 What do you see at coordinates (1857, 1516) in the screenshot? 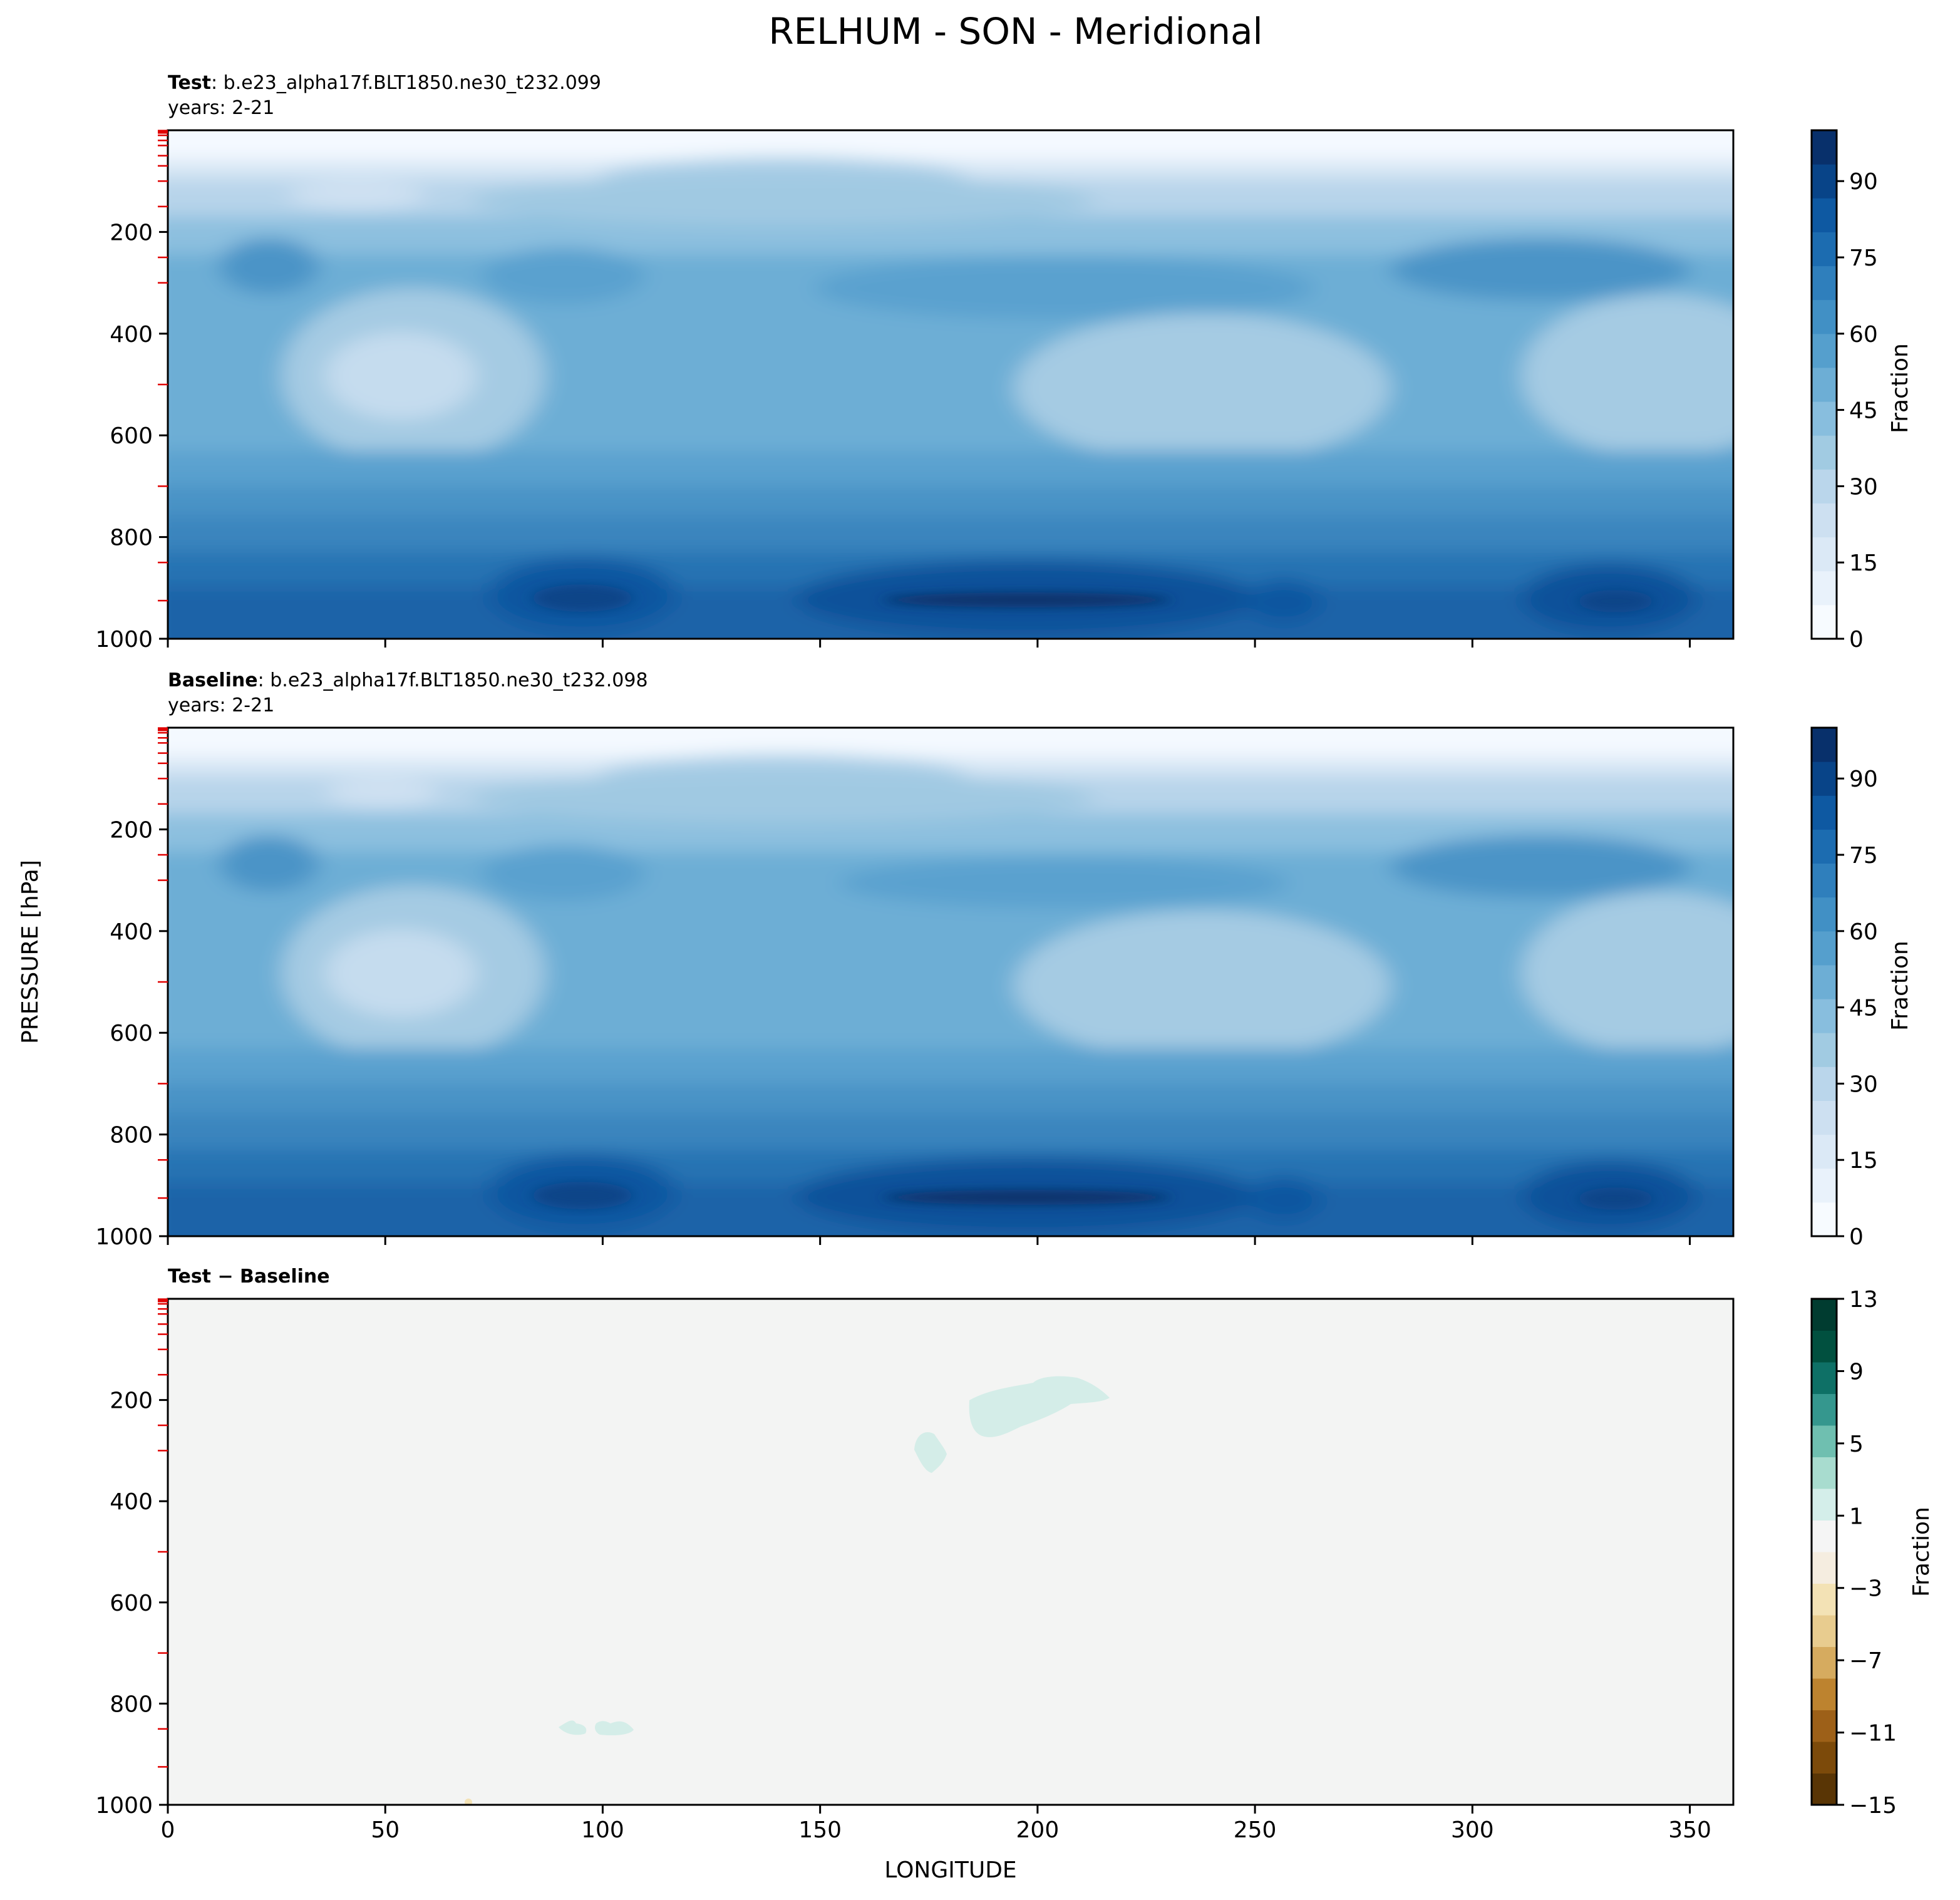
I see `colorbar-tick-label: 1` at bounding box center [1857, 1516].